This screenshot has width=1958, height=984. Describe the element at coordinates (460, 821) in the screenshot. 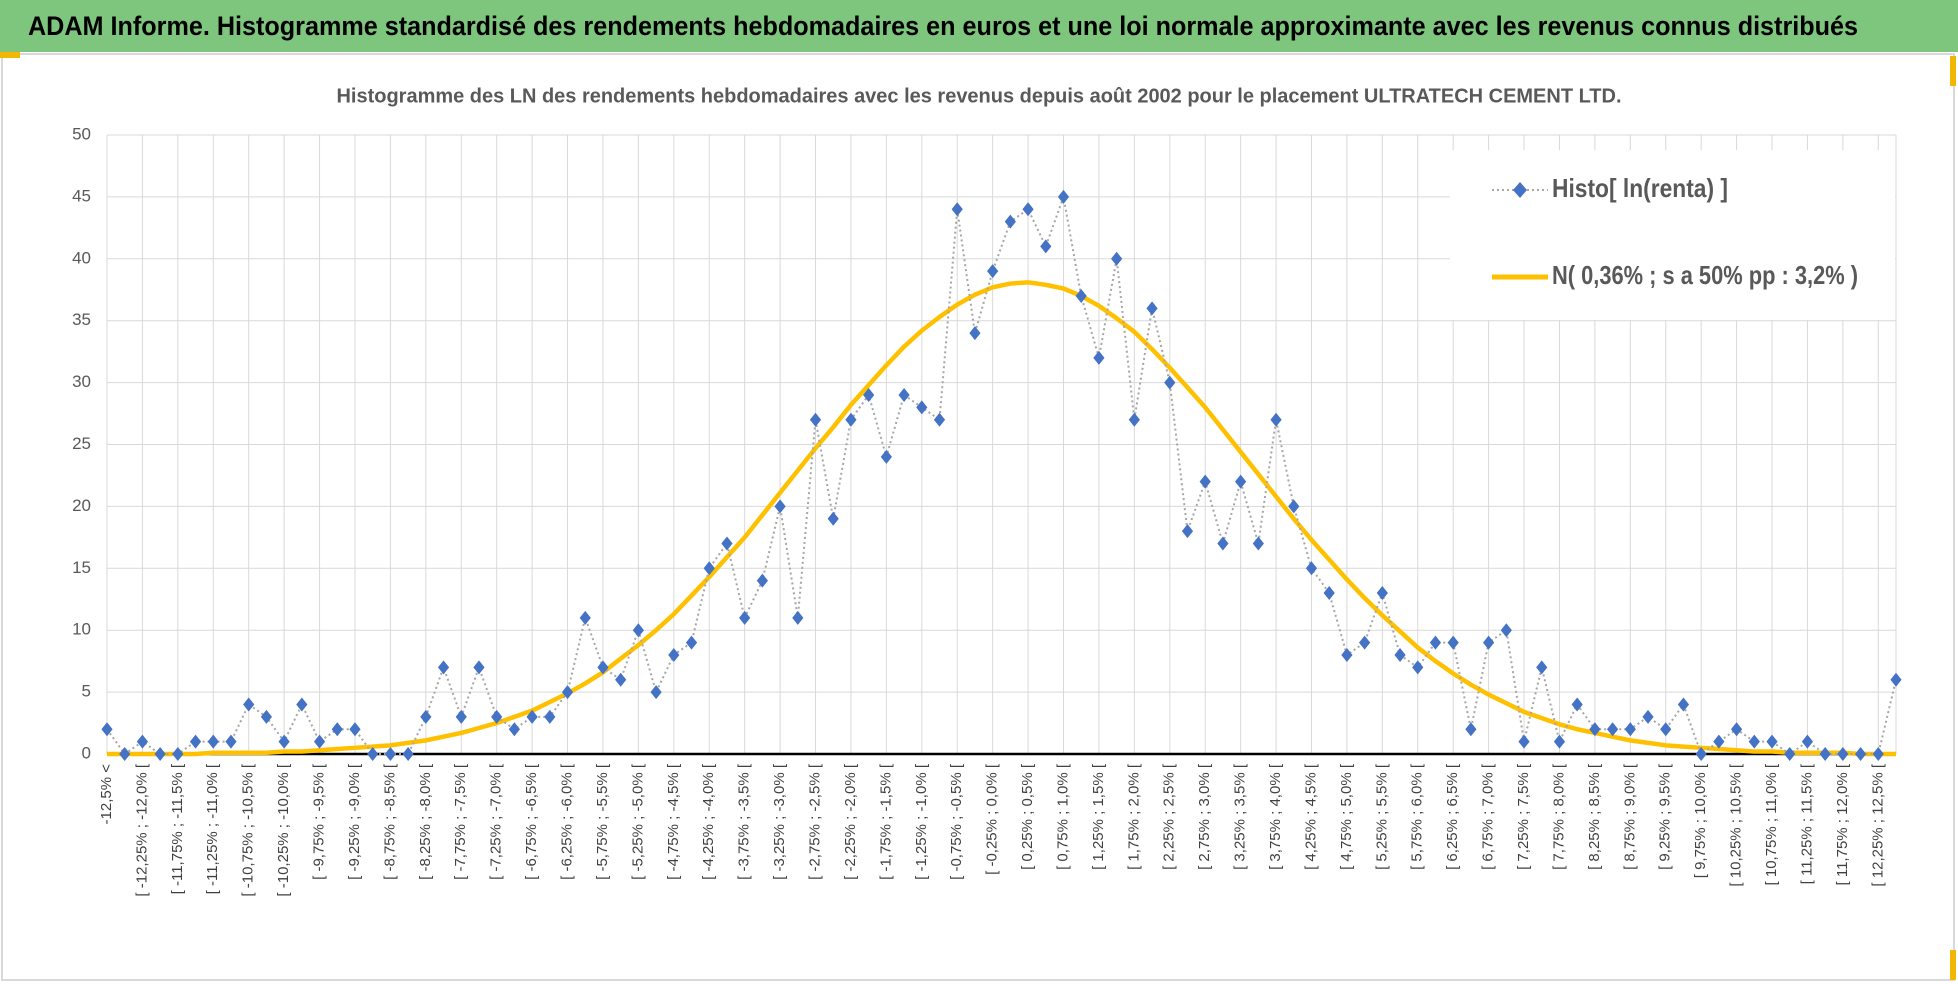

I see `x-tick-label: [ -7,75% ; -7,5% [` at that location.